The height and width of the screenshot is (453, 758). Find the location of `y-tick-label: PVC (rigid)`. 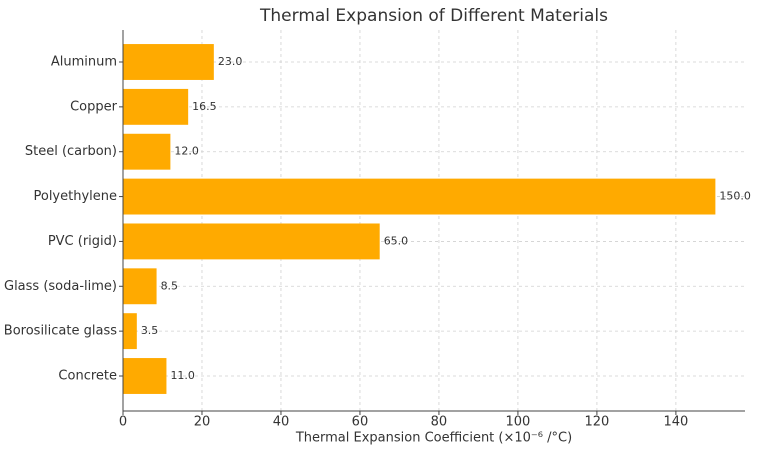

y-tick-label: PVC (rigid) is located at coordinates (82, 241).